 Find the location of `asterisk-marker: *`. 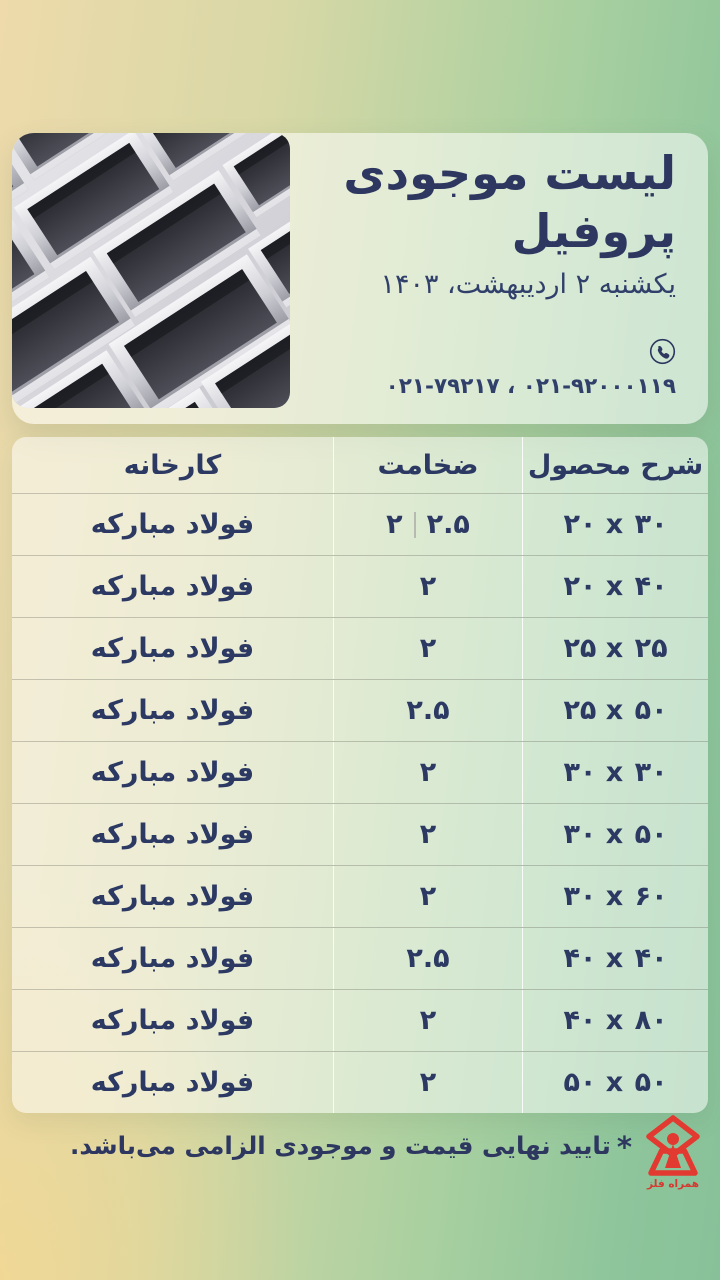

asterisk-marker: * is located at coordinates (624, 1147).